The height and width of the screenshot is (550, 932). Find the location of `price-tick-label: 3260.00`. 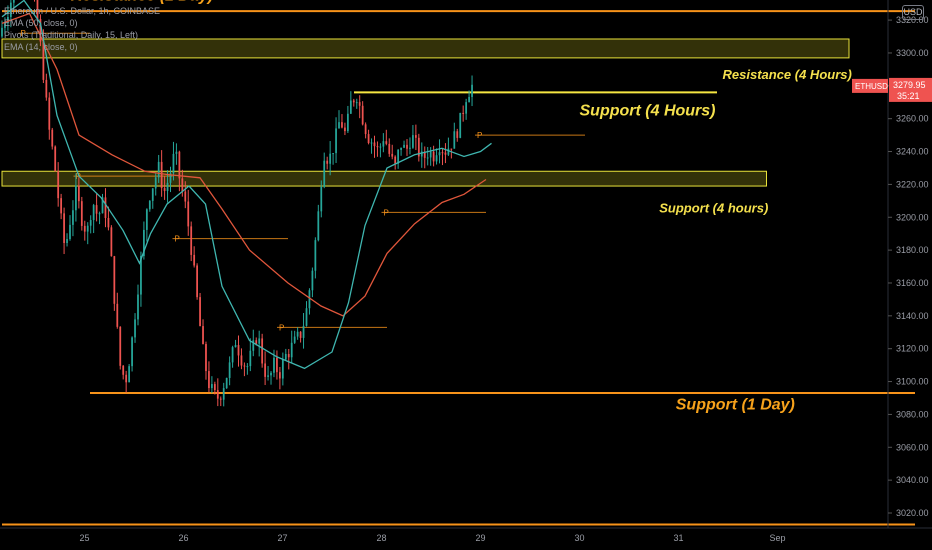

price-tick-label: 3260.00 is located at coordinates (912, 119).